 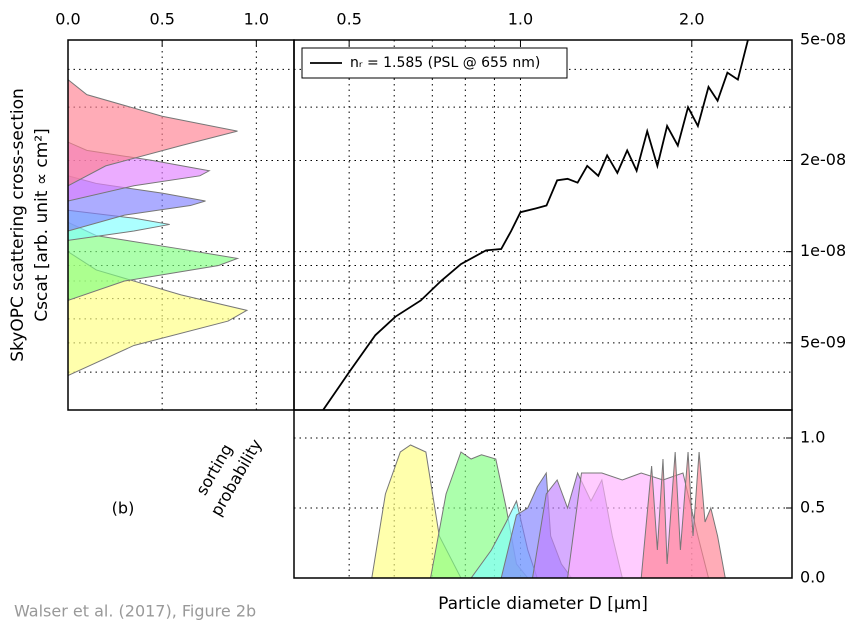 I want to click on y-axis-label: Cscat [arb. unit ∝ cm²], so click(x=42, y=224).